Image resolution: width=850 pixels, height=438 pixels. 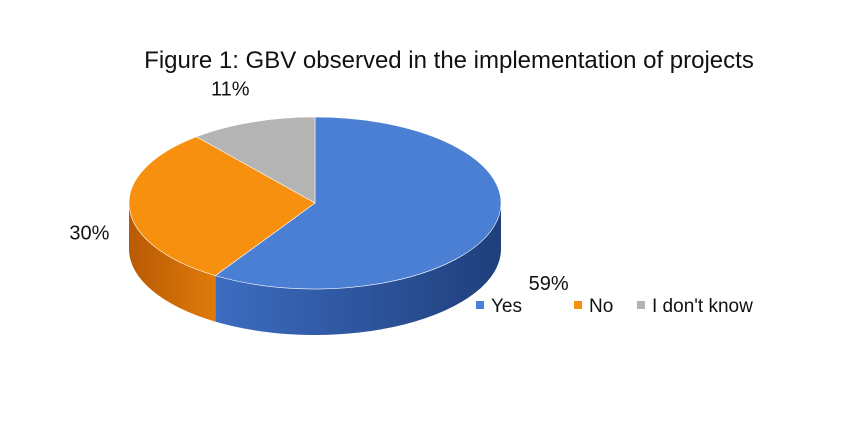 I want to click on legend-item-i-don-t-know: I don't know, so click(x=695, y=306).